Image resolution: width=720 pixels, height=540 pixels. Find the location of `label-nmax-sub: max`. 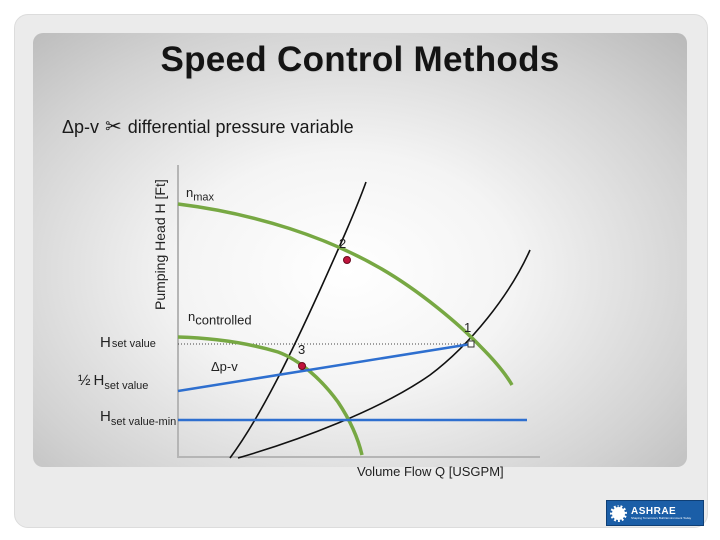

label-nmax-sub: max is located at coordinates (204, 197).